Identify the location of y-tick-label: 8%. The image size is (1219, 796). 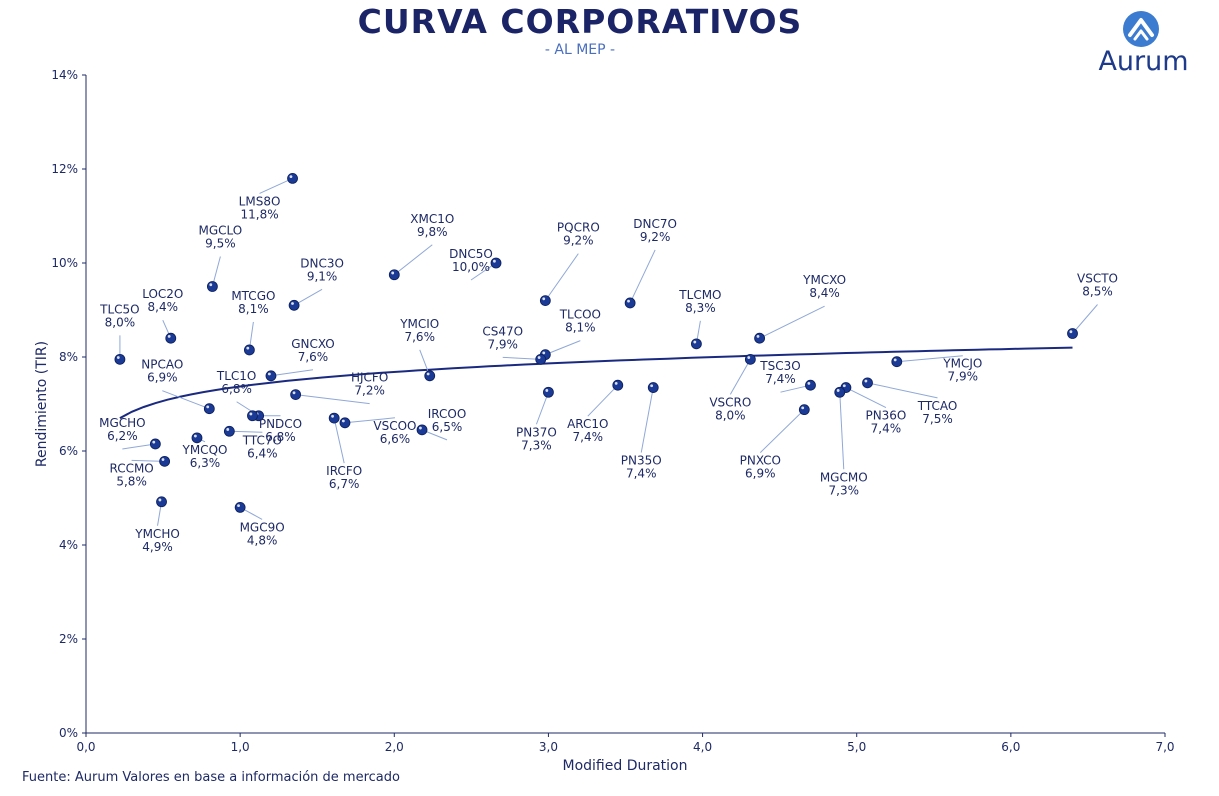
(68, 357).